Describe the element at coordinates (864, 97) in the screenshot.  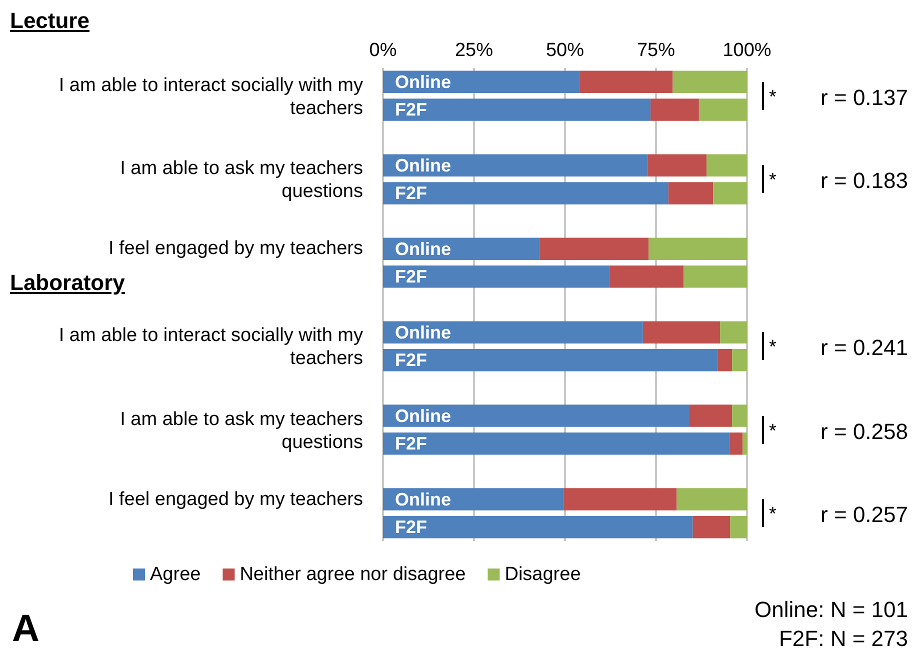
I see `text: r = 0.137` at that location.